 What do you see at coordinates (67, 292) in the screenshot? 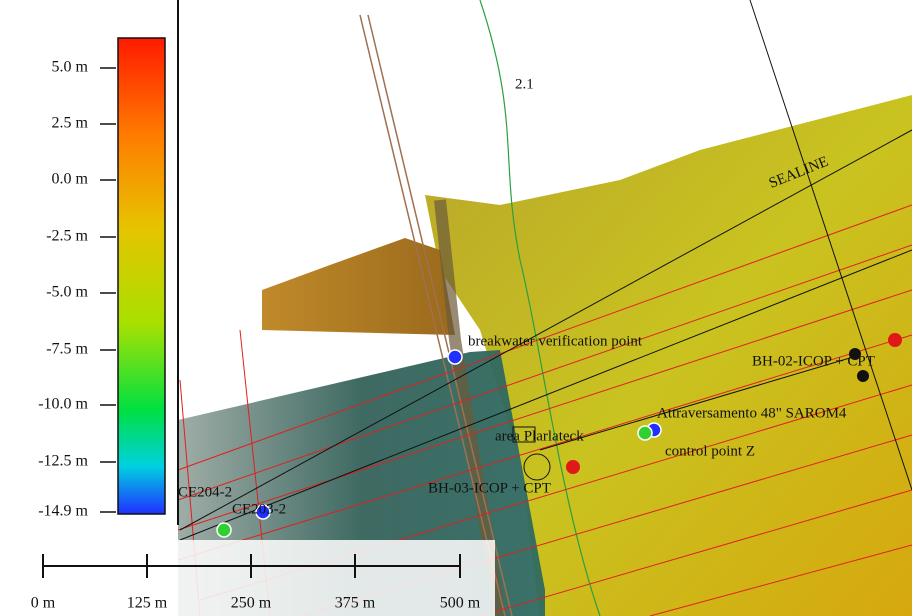
I see `colorbar-label: -5.0 m` at bounding box center [67, 292].